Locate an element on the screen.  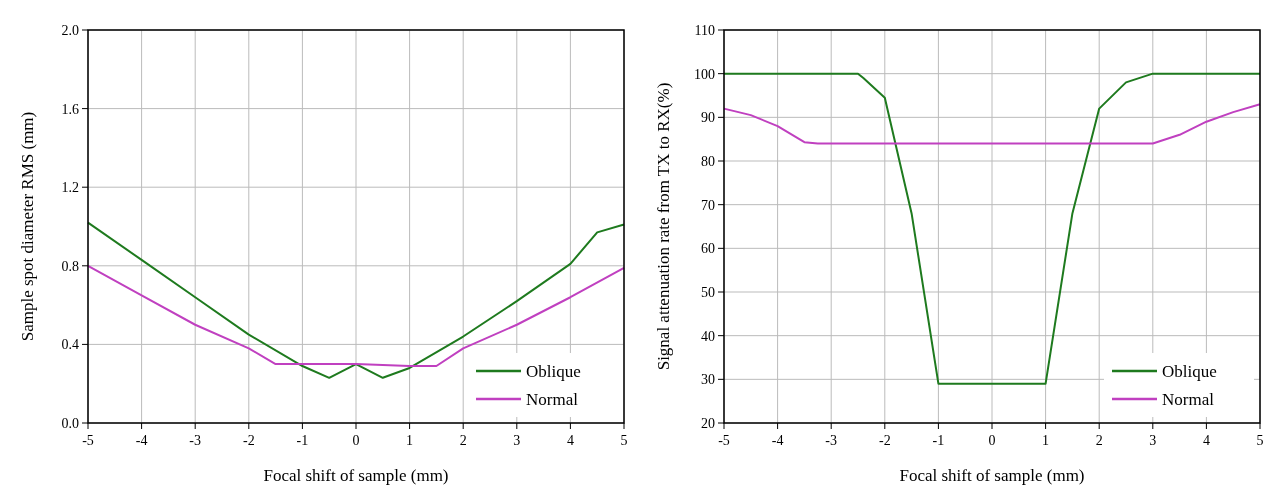
y-tick-label: 110 is located at coordinates (704, 30).